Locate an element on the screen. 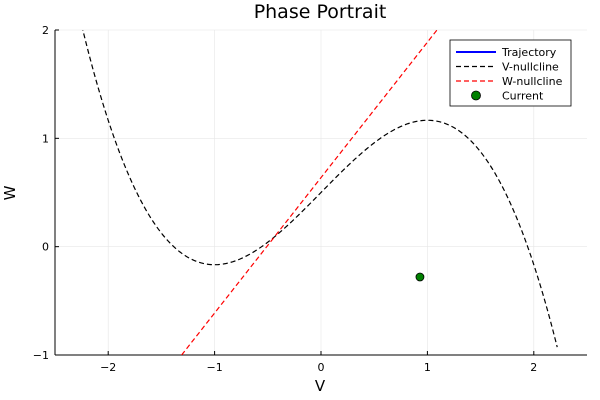  legend-label-w-nullcline: W-nullcline is located at coordinates (532, 81).